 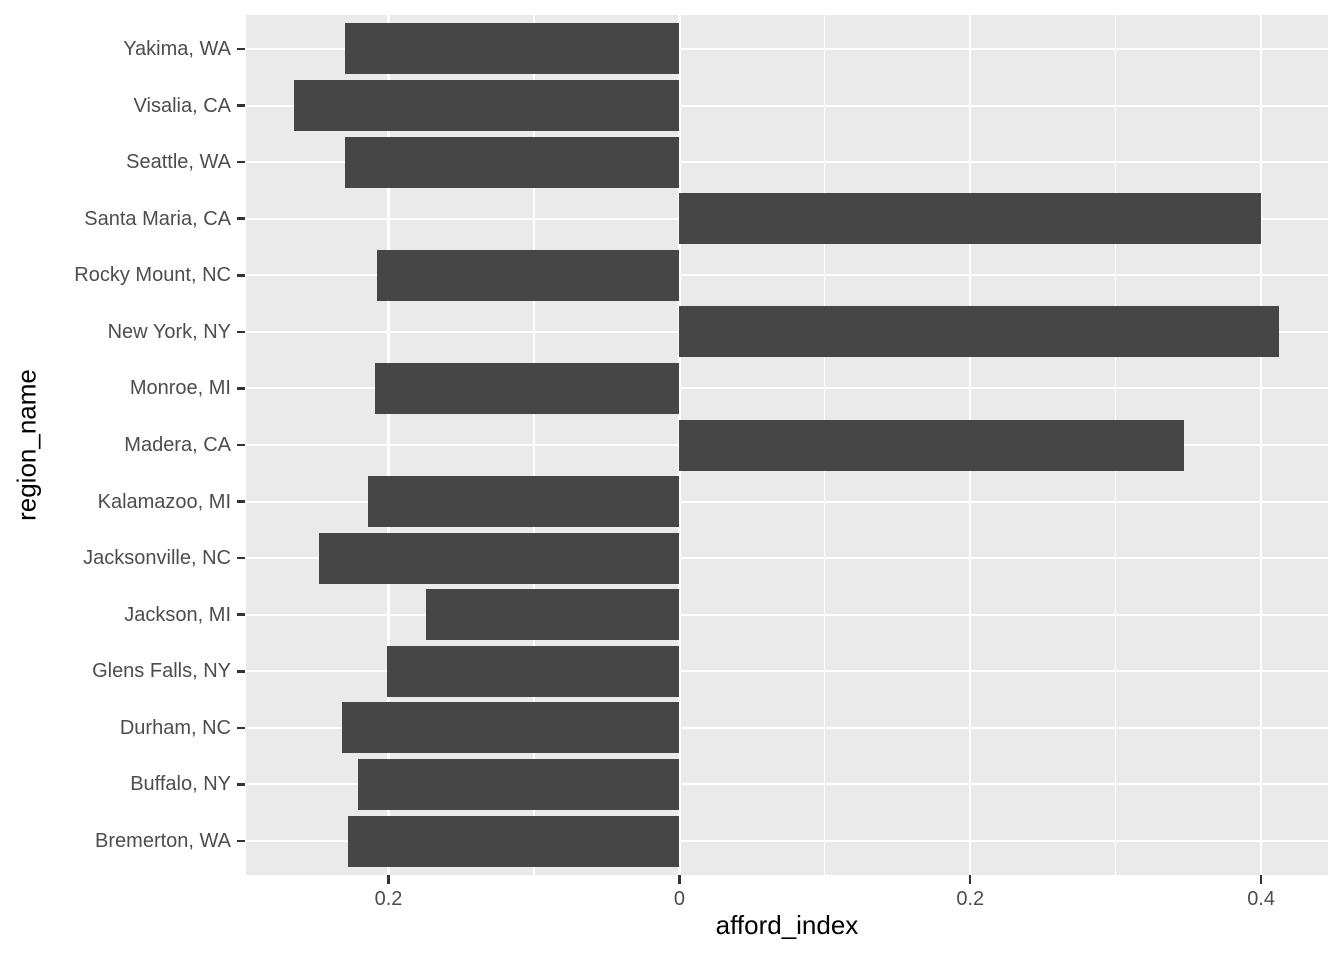 I want to click on y-axis-label: Seattle, WA, so click(x=178, y=162).